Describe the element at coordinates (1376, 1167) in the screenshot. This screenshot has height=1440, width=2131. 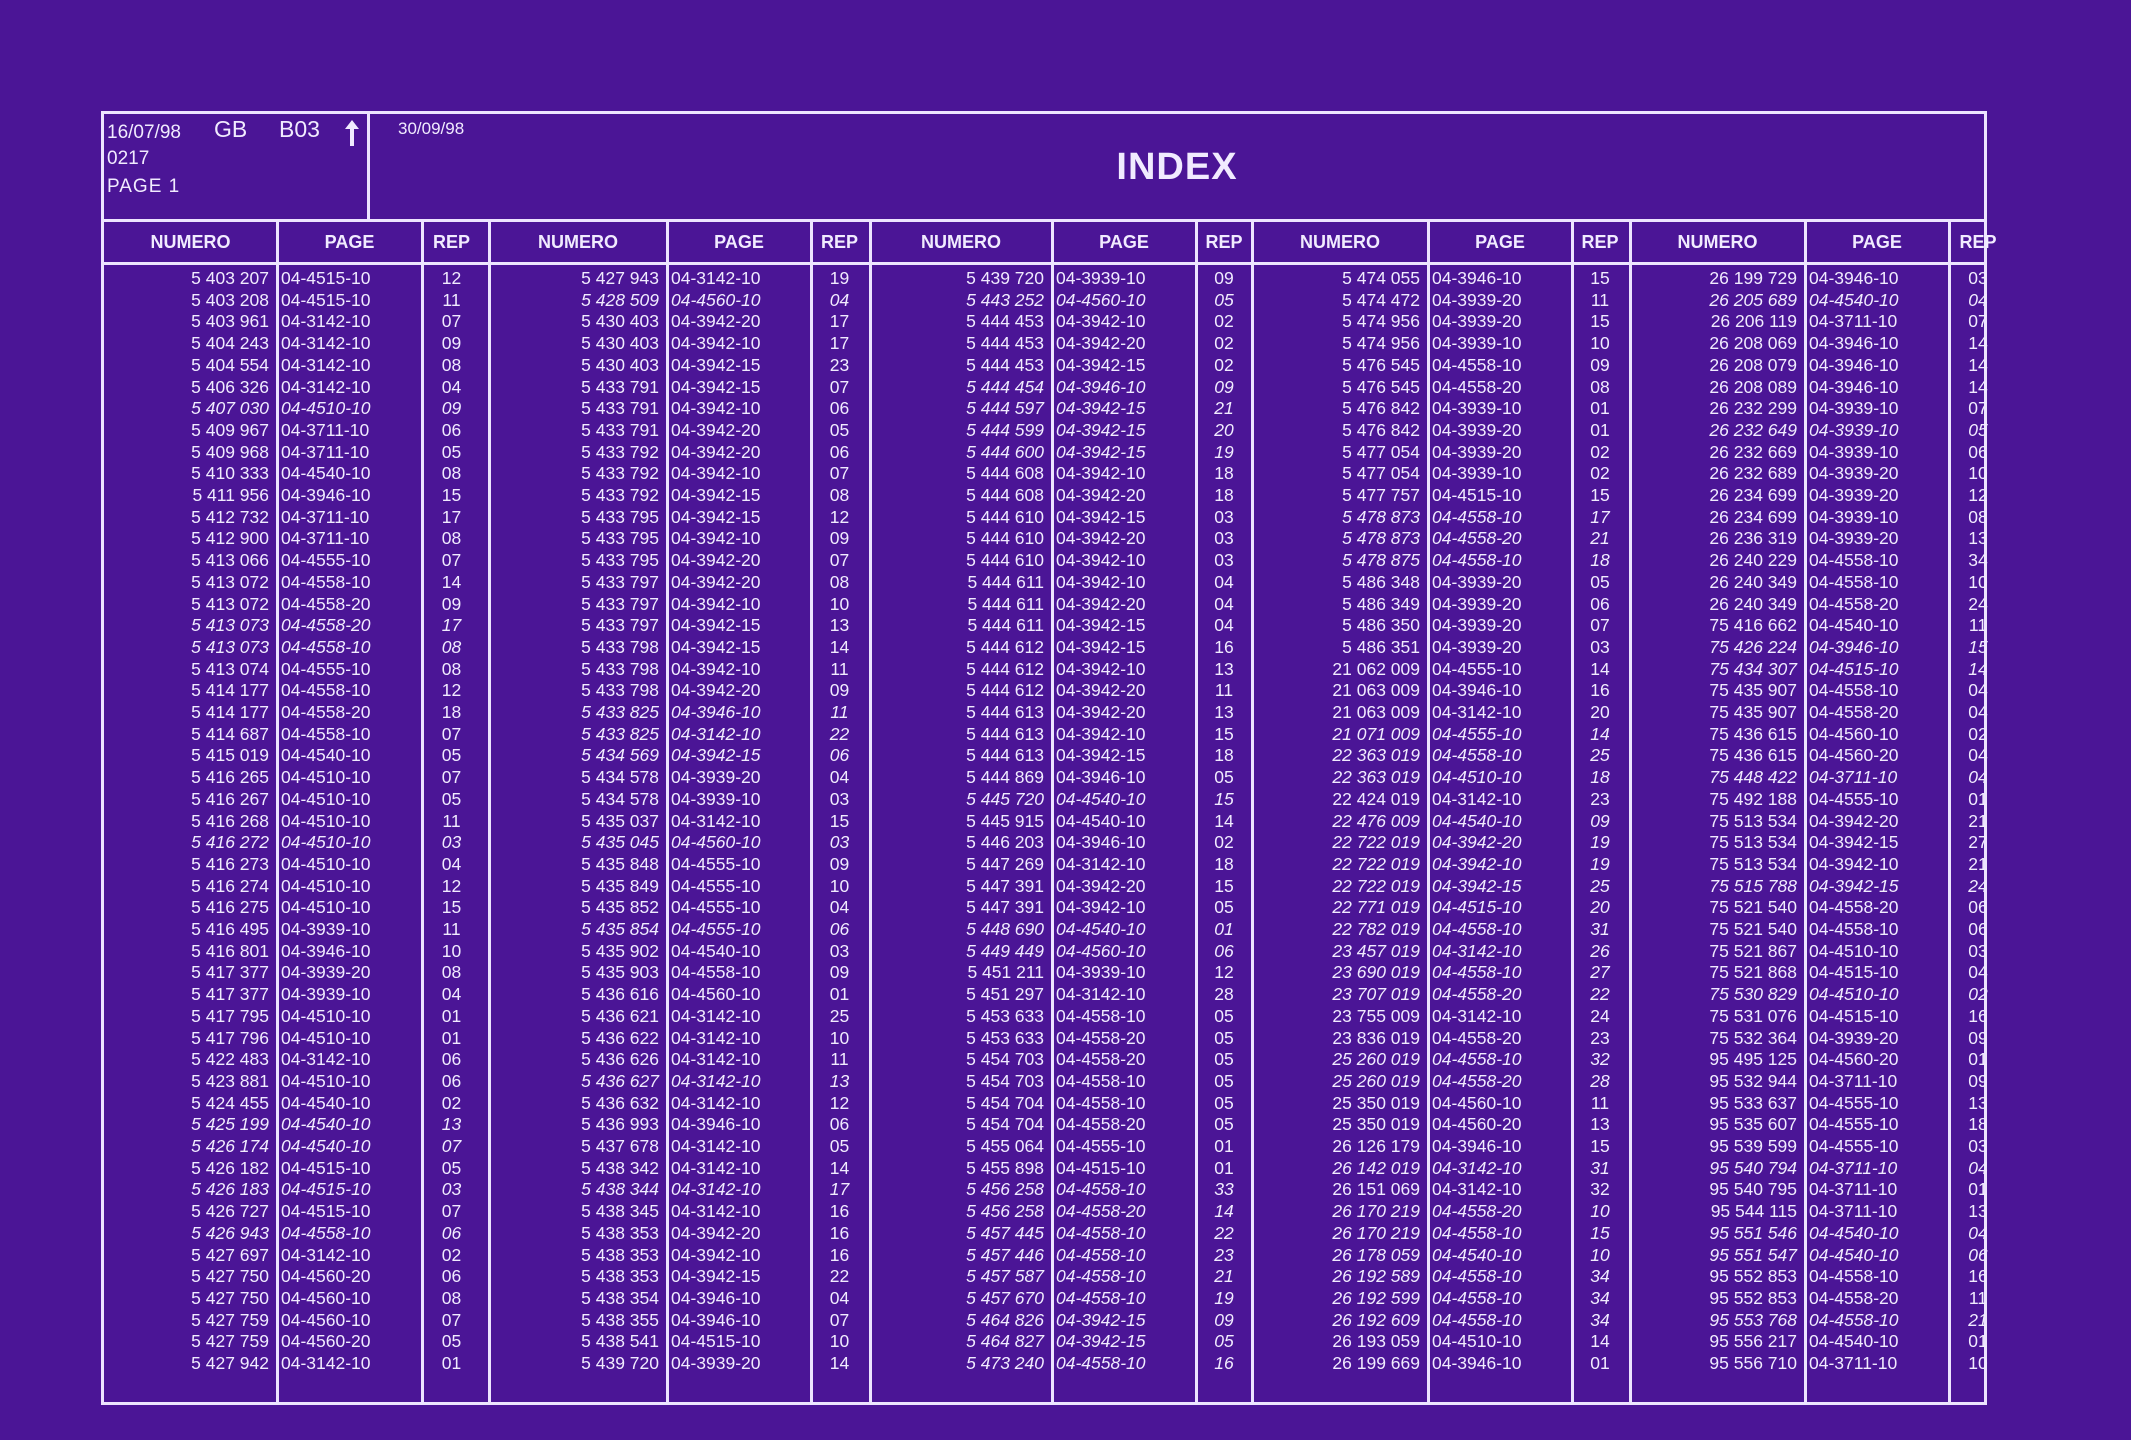
I see `index-number: 26 142 019` at that location.